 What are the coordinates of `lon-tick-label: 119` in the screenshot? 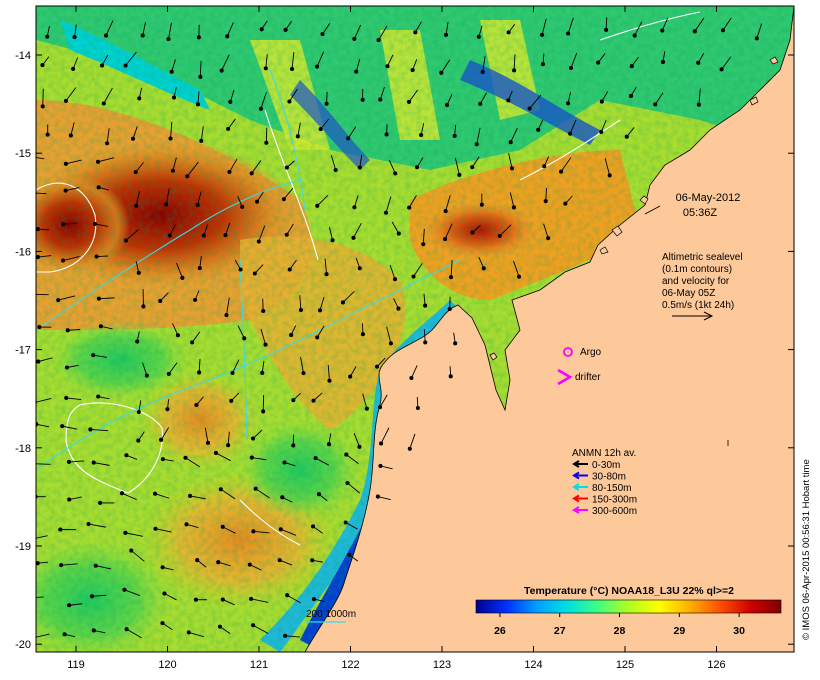 It's located at (76, 665).